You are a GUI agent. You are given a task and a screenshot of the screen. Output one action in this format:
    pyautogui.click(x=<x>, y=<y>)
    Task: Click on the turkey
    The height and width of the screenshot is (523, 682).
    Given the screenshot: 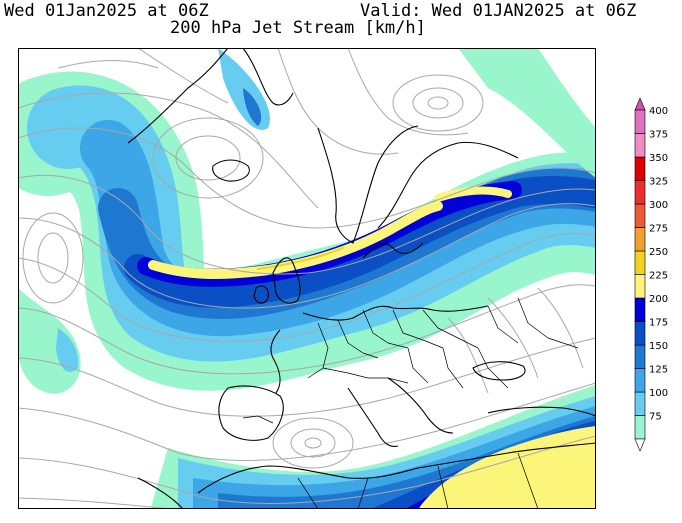 What is the action you would take?
    pyautogui.click(x=541, y=411)
    